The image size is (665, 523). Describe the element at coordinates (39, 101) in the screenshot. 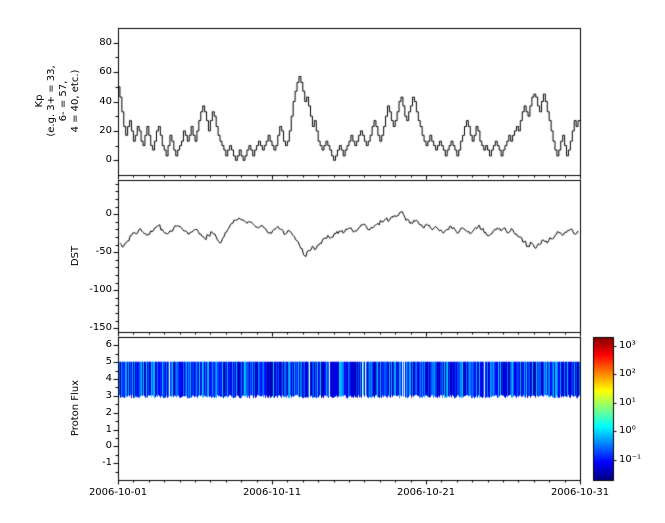

I see `kp-axis-label-line: Kp` at that location.